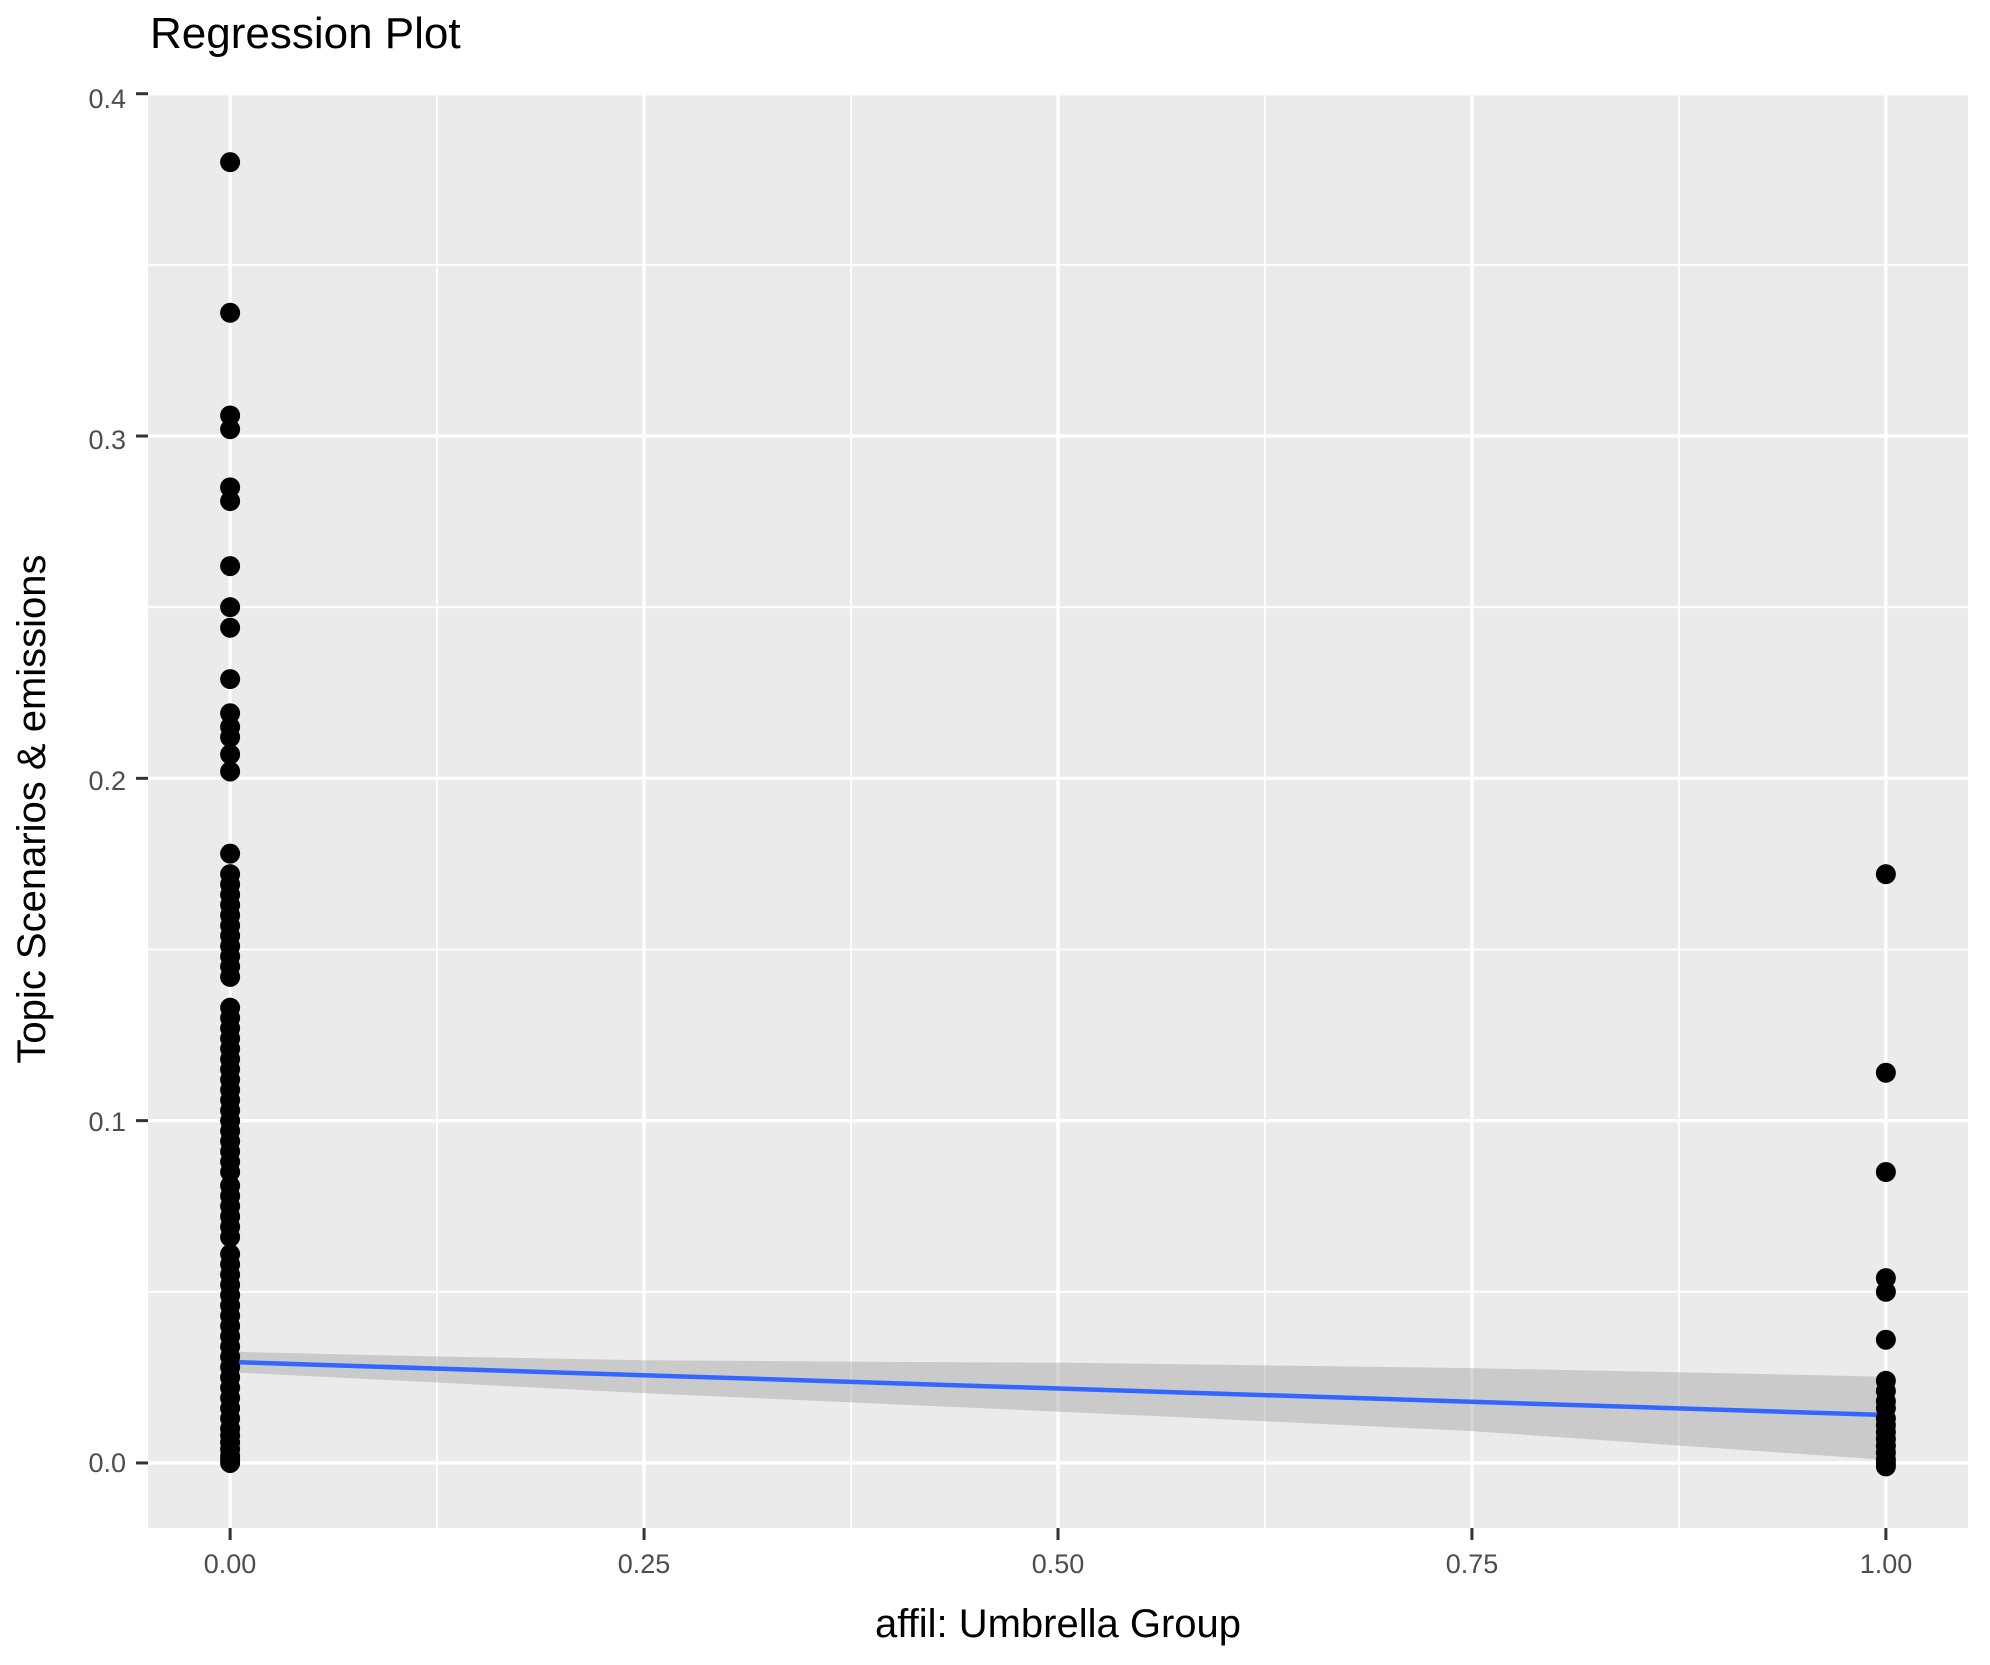 Image resolution: width=1990 pixels, height=1665 pixels. I want to click on y-tick-label-0.3: 0.3, so click(107, 440).